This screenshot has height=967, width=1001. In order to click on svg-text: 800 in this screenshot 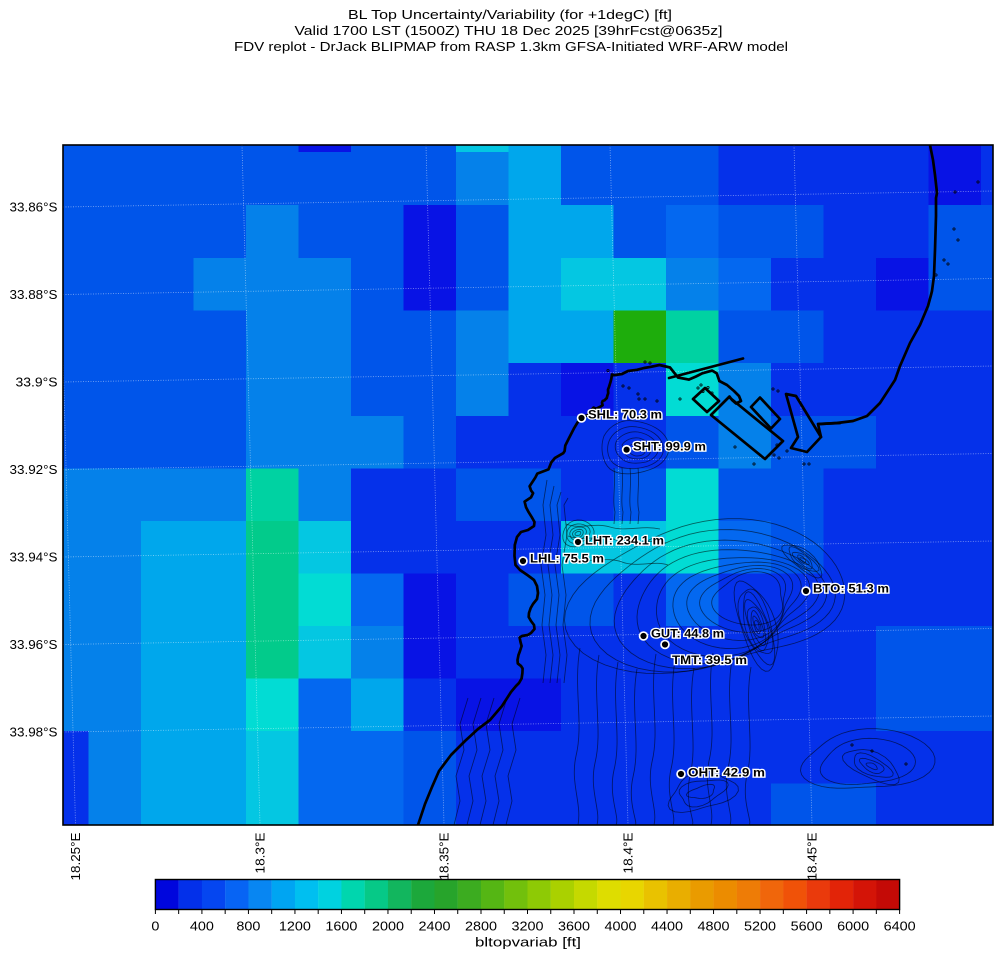, I will do `click(248, 925)`.